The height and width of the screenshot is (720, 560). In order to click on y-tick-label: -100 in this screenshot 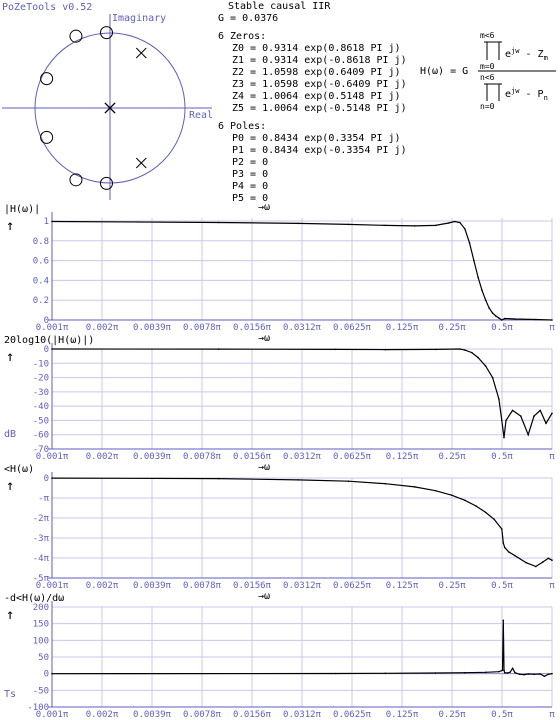, I will do `click(38, 708)`.